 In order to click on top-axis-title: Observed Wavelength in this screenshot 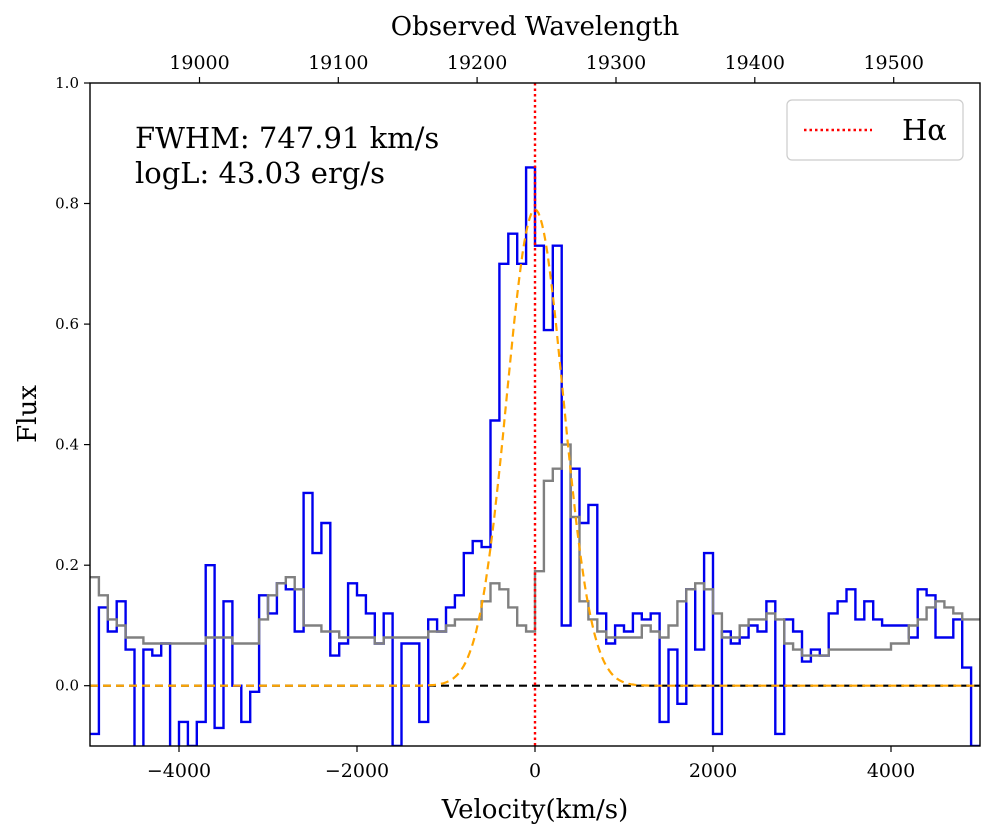, I will do `click(535, 27)`.